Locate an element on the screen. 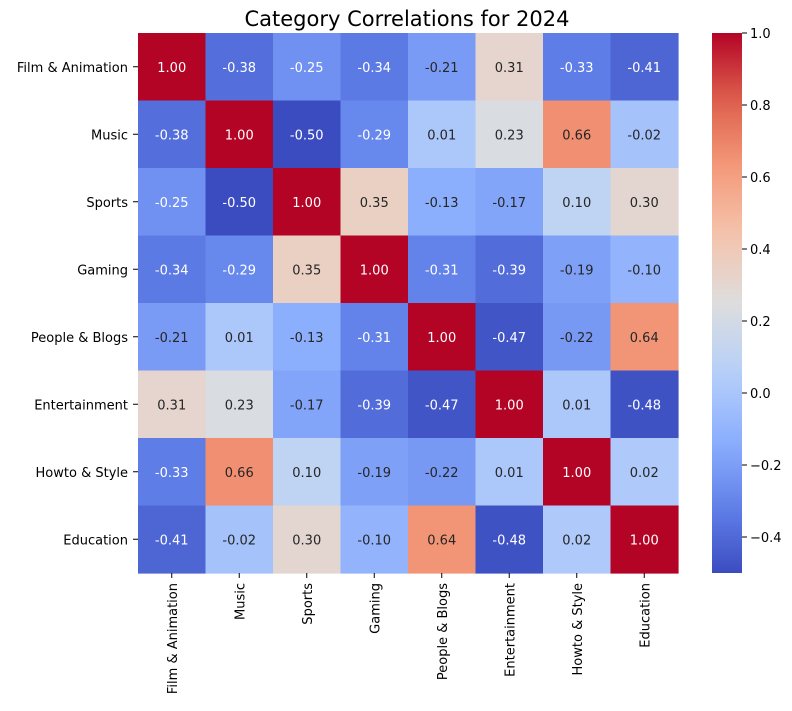 Image resolution: width=792 pixels, height=711 pixels. x-tick-label: Education is located at coordinates (645, 615).